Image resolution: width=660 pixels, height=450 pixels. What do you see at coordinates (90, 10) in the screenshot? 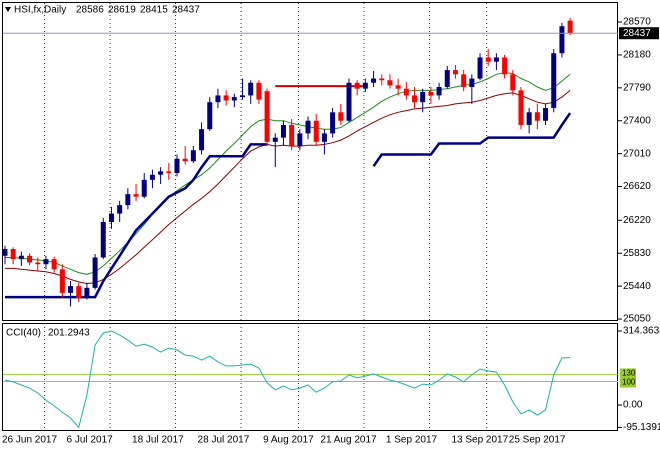
I see `ohlc-open: 28586` at bounding box center [90, 10].